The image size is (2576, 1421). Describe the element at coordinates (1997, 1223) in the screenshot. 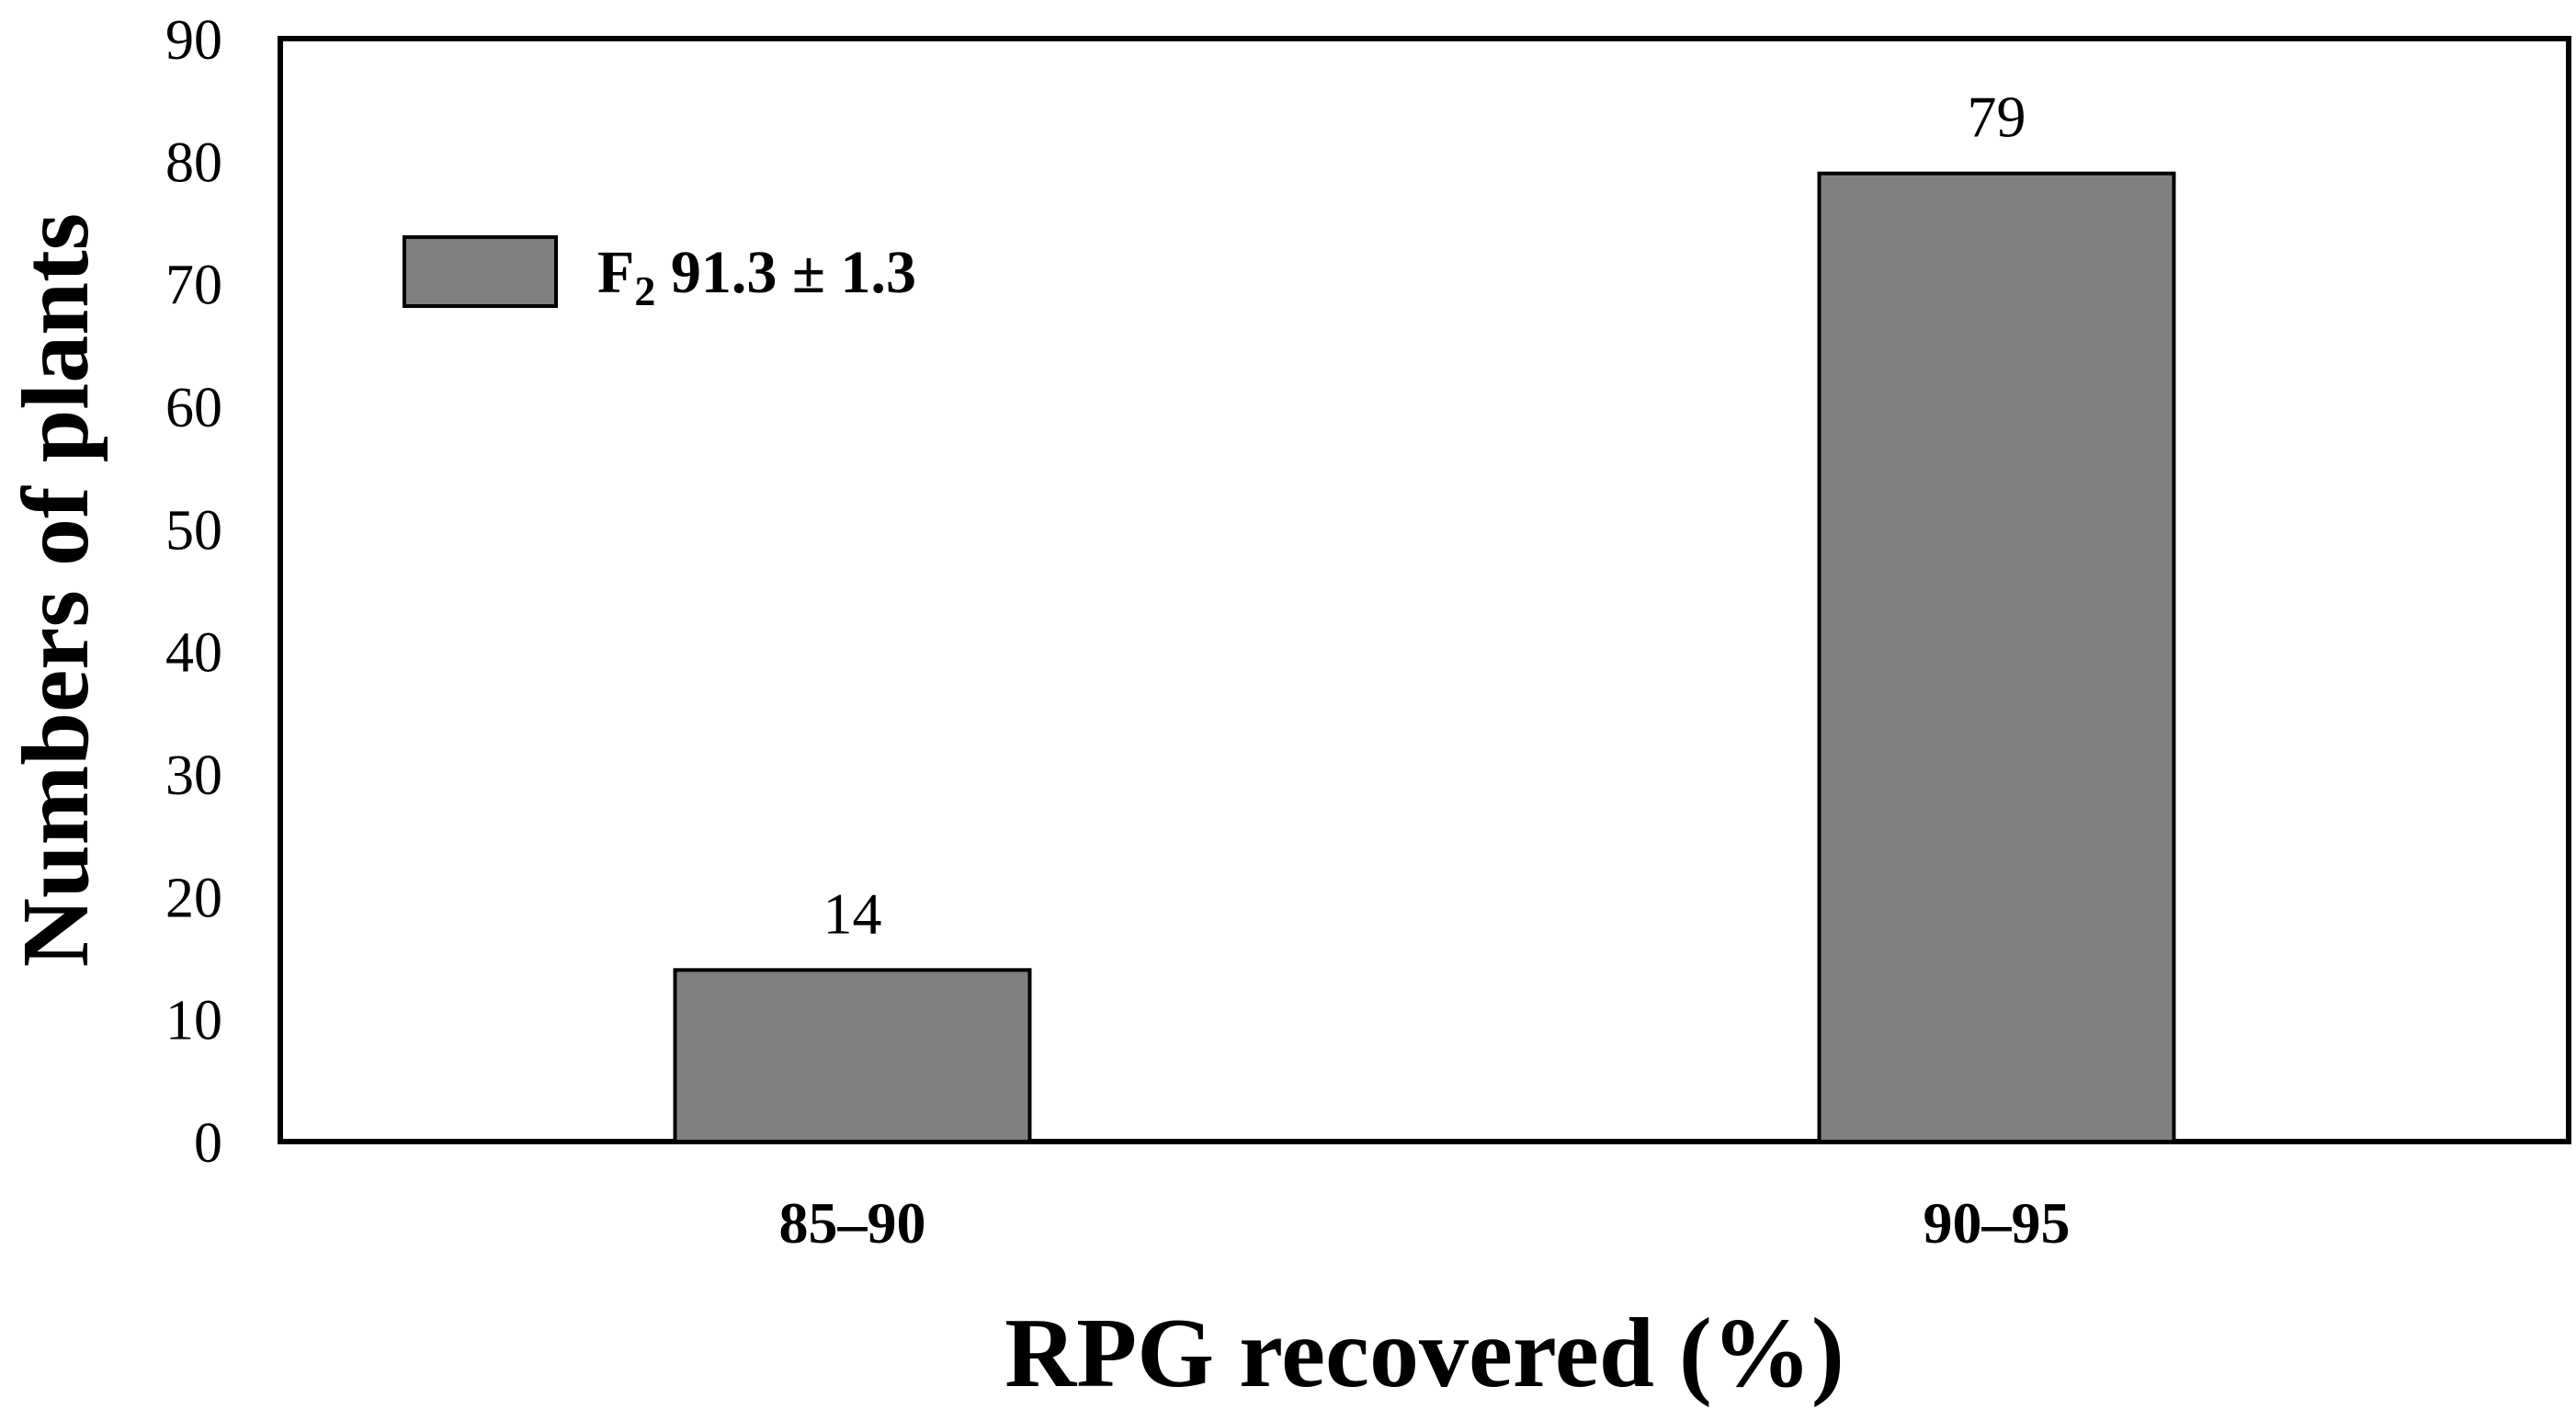

I see `x-tick-label: 90–95` at that location.